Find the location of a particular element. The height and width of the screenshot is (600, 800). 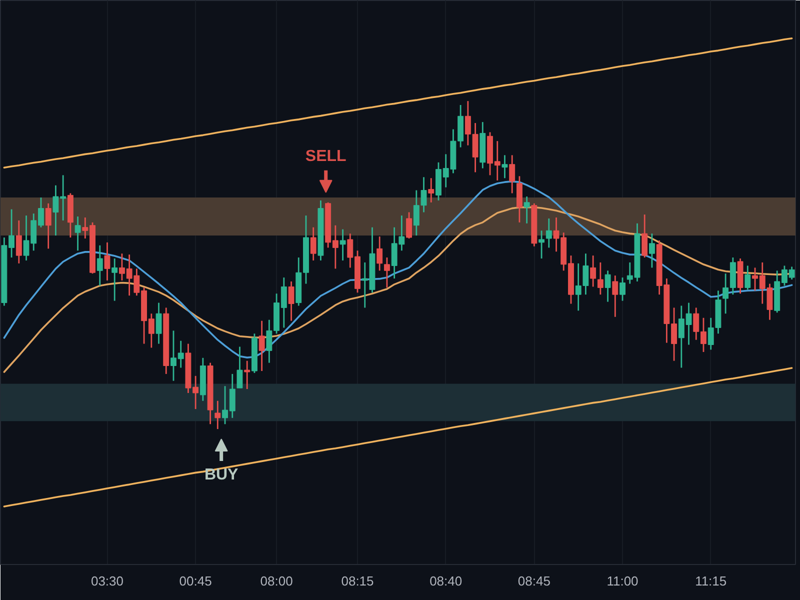

x-tick-label: 08:40 is located at coordinates (446, 581).